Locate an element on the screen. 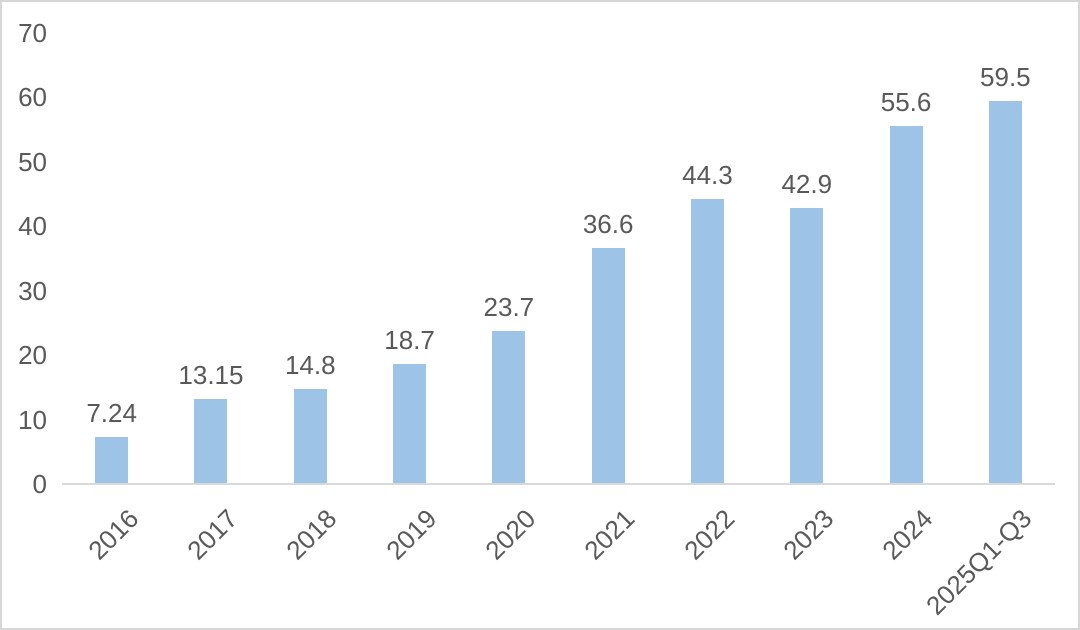 The image size is (1080, 630). bar-2017 is located at coordinates (211, 441).